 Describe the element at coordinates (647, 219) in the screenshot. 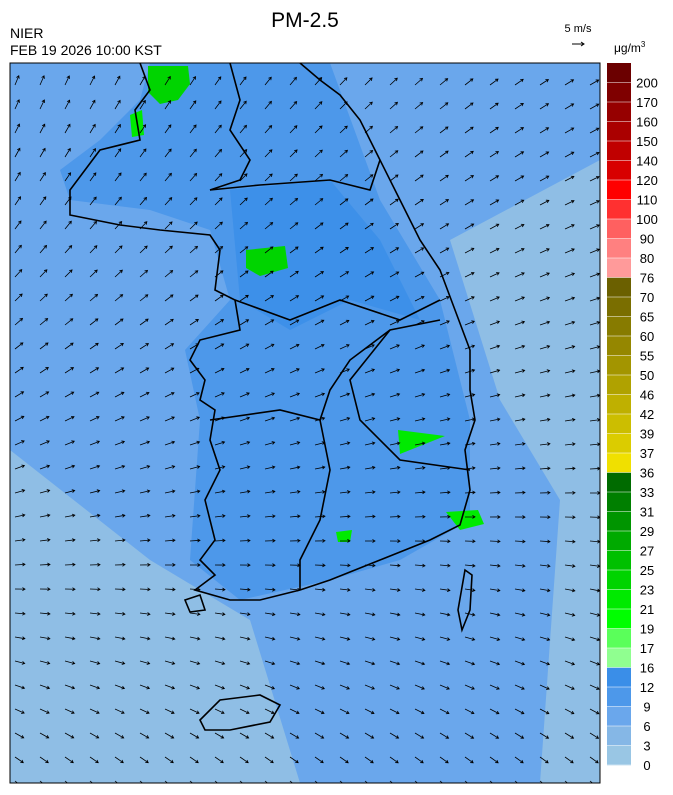

I see `colorbar-label: 100` at that location.